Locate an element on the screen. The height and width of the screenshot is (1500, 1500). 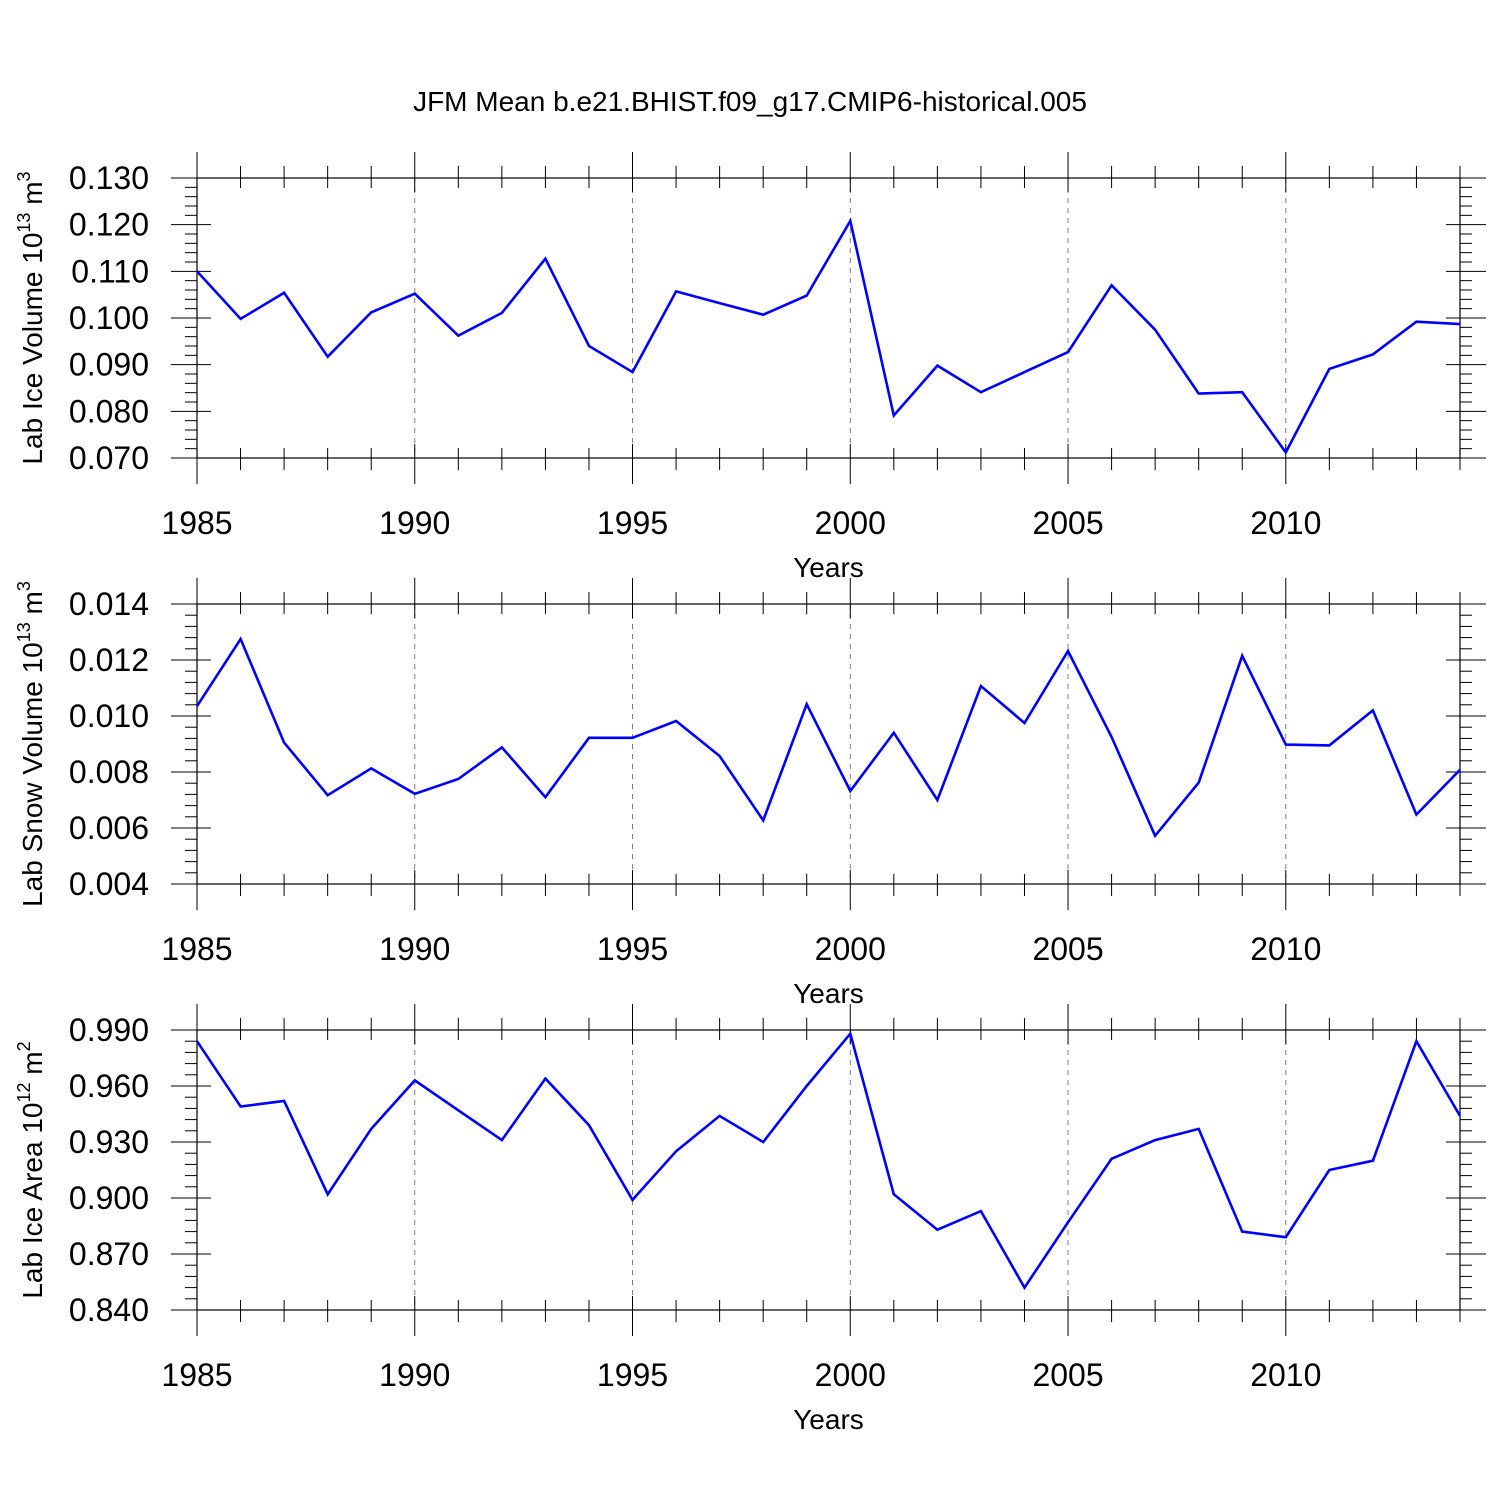
ytick-label-ice-volume: 0.110 is located at coordinates (110, 271).